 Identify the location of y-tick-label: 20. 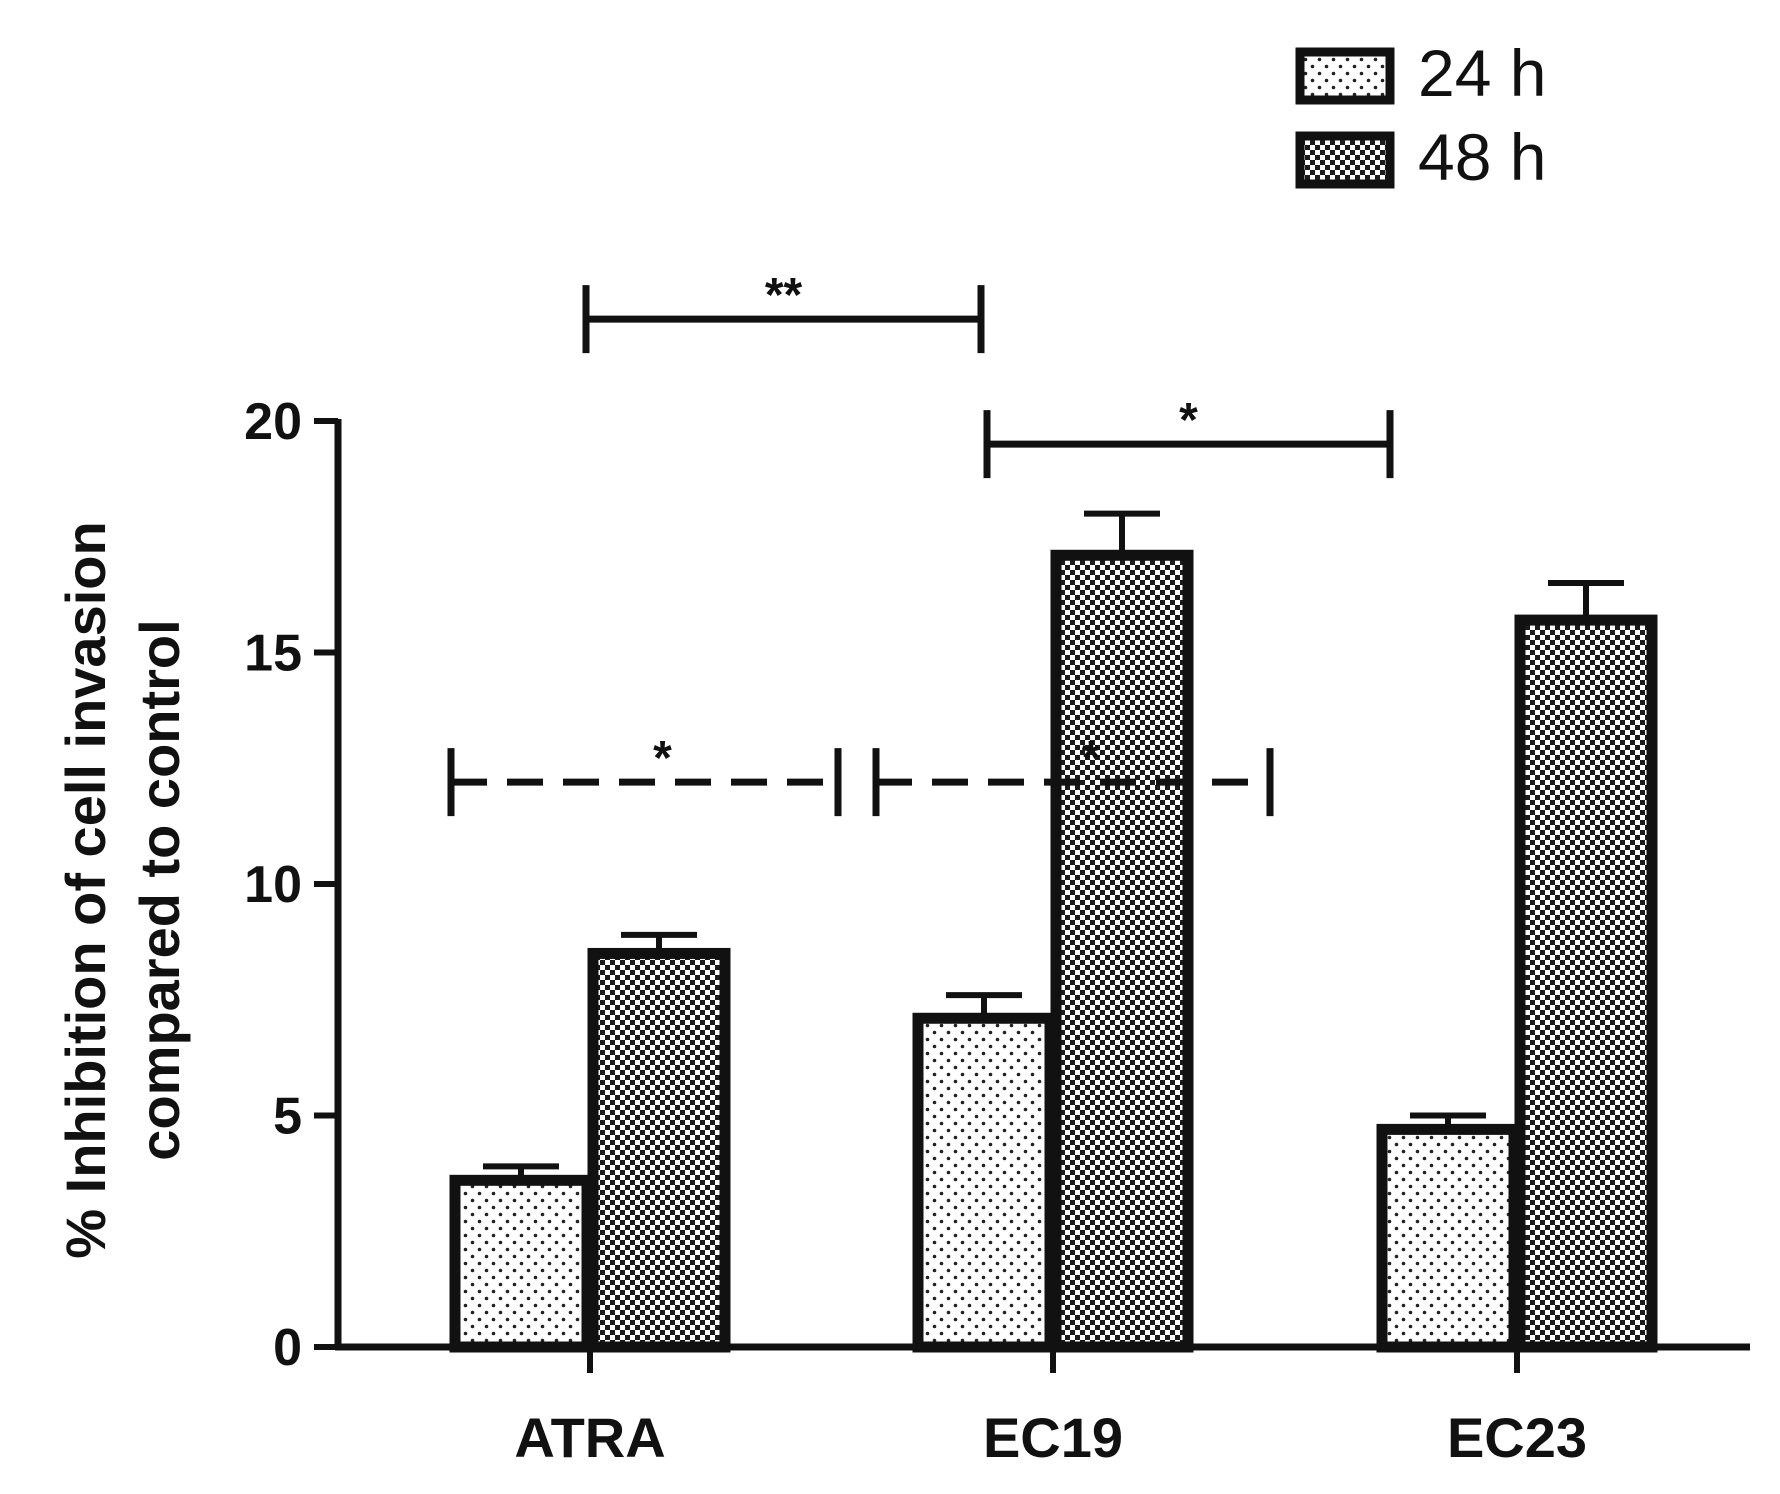
(273, 422).